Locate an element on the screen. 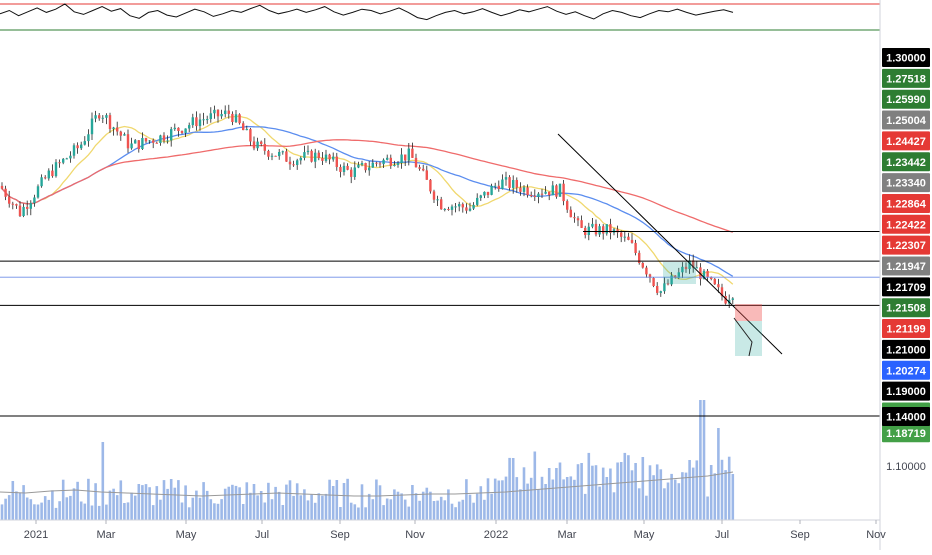 The height and width of the screenshot is (555, 932). time-label-10: Sep is located at coordinates (800, 535).